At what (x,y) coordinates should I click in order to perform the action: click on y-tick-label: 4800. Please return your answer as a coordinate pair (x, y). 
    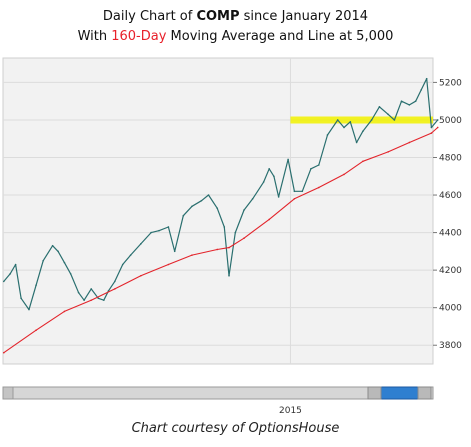
    Looking at the image, I should click on (450, 158).